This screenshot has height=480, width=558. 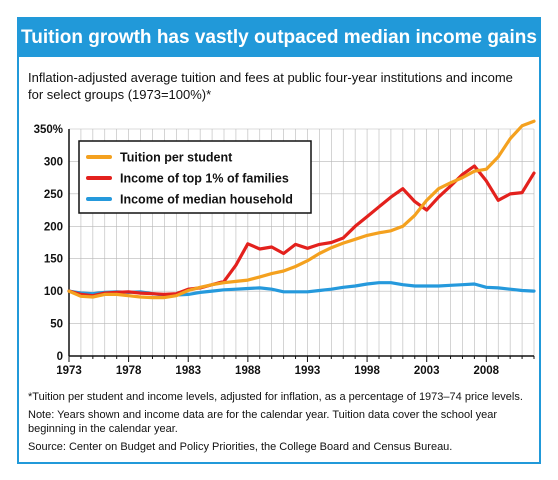 What do you see at coordinates (487, 371) in the screenshot?
I see `x-tick-label: 2008` at bounding box center [487, 371].